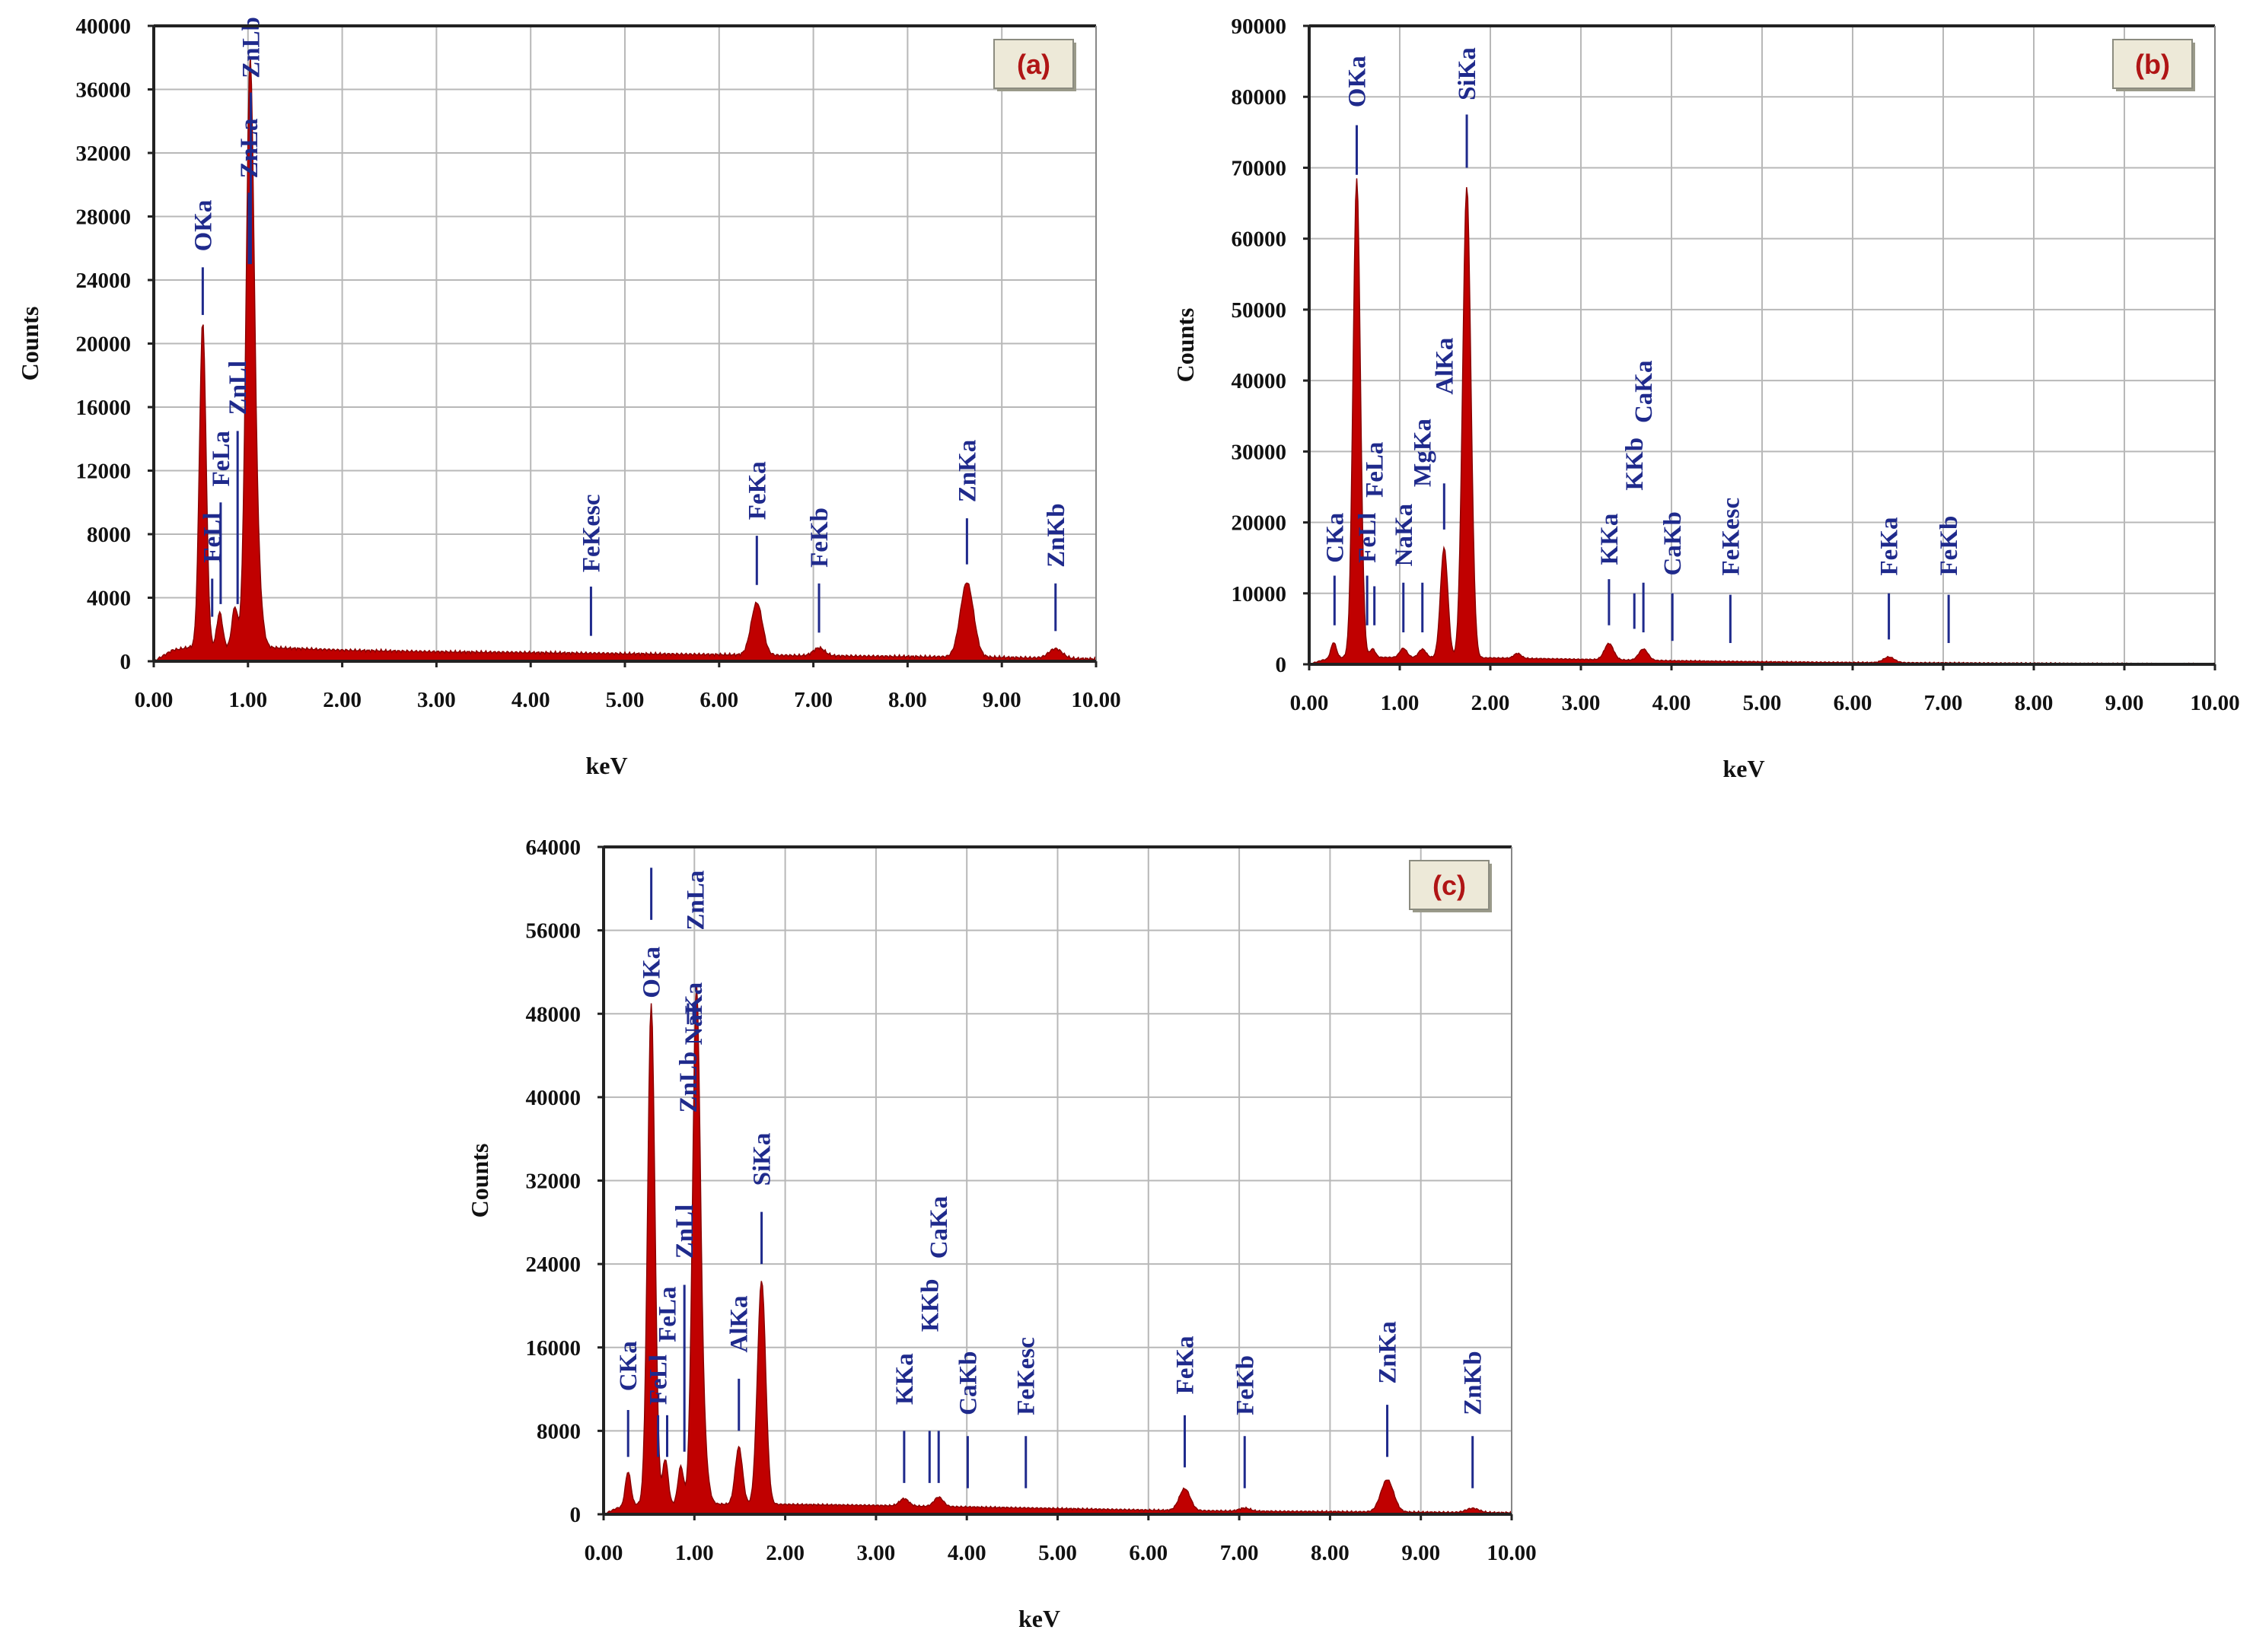  Describe the element at coordinates (1259, 168) in the screenshot. I see `y-tick-label: 70000` at that location.